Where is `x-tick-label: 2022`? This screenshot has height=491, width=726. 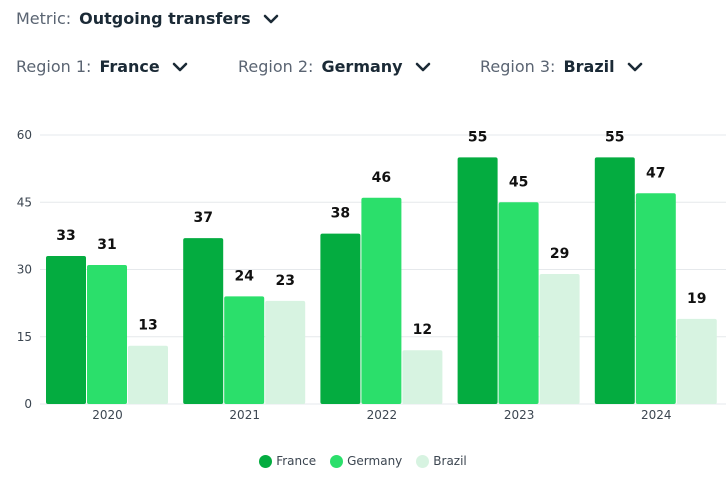 x-tick-label: 2022 is located at coordinates (382, 415).